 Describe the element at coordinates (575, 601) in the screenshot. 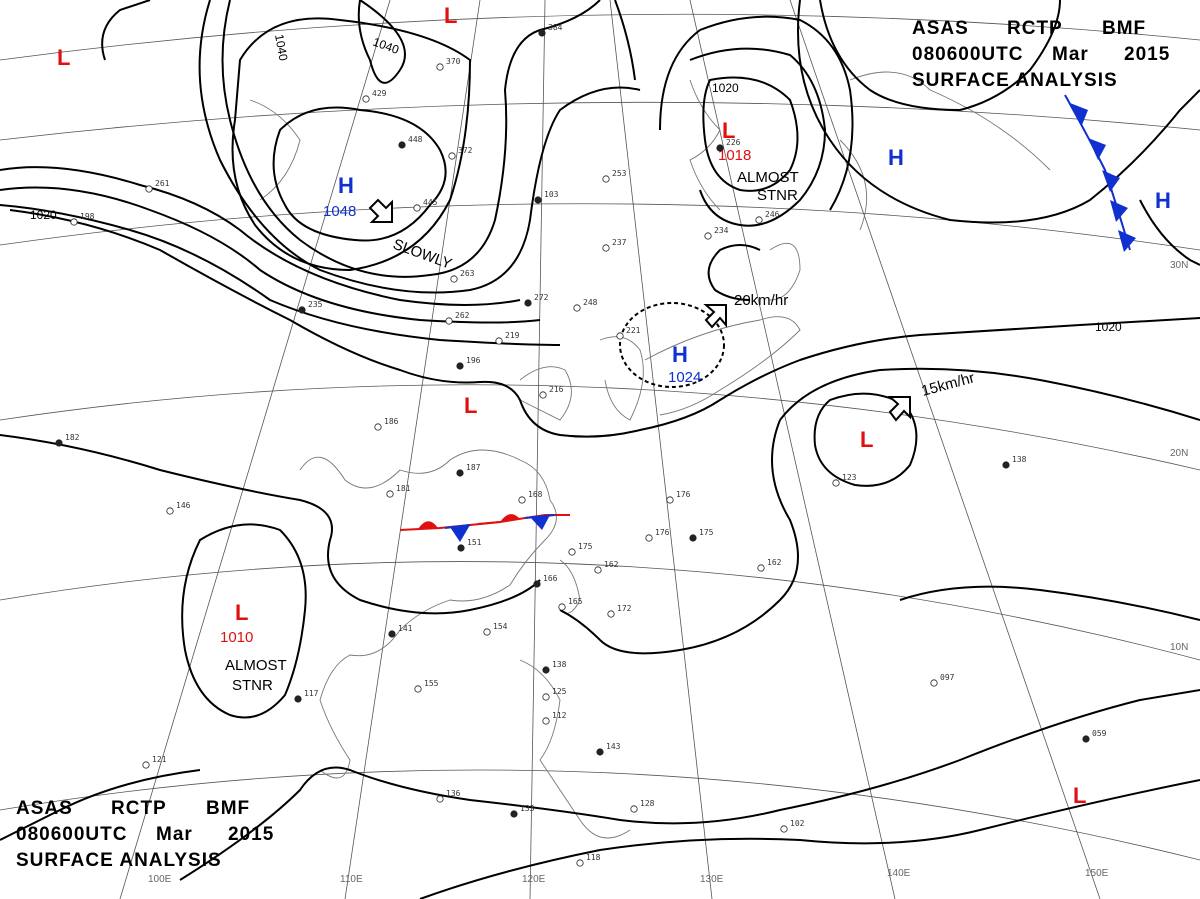

I see `station-pressure: 165` at that location.